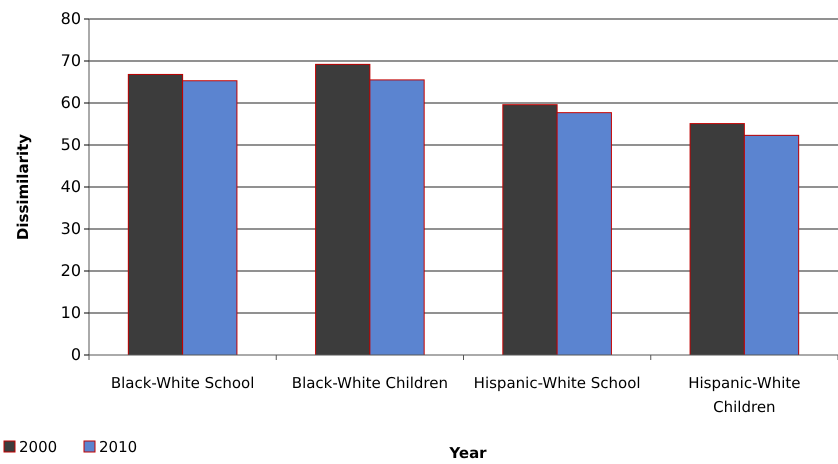 The height and width of the screenshot is (464, 838). What do you see at coordinates (744, 395) in the screenshot?
I see `x-tick-label: Hispanic-White Children` at bounding box center [744, 395].